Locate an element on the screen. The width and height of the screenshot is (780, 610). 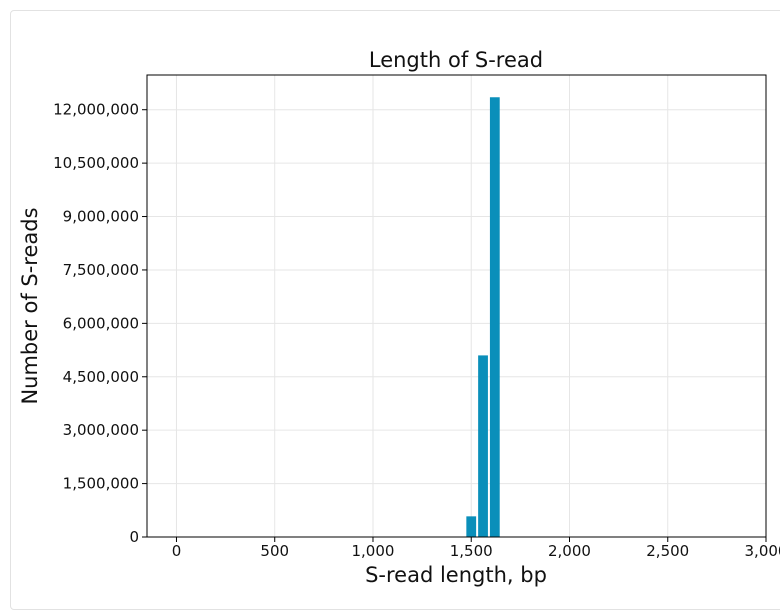
y-axis-title: Number of S-reads is located at coordinates (30, 305).